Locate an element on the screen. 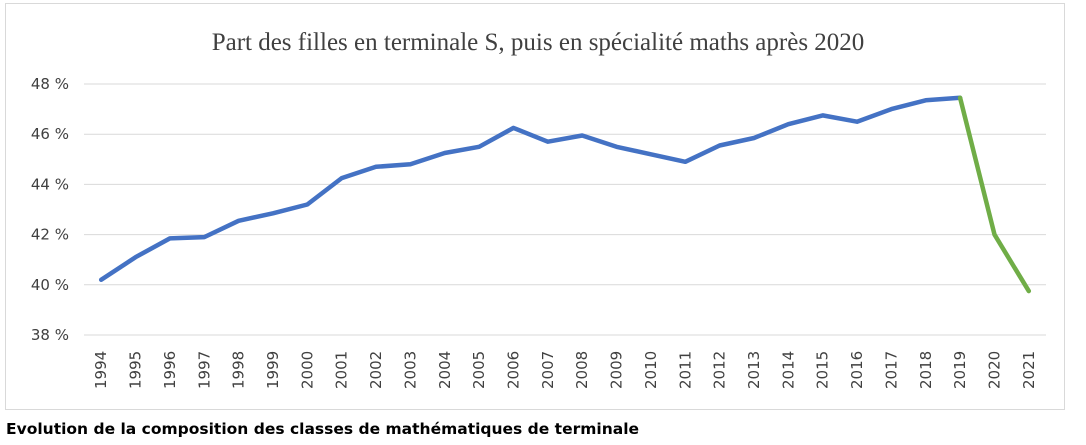 This screenshot has height=445, width=1086. x-tick-label: 2015 is located at coordinates (823, 370).